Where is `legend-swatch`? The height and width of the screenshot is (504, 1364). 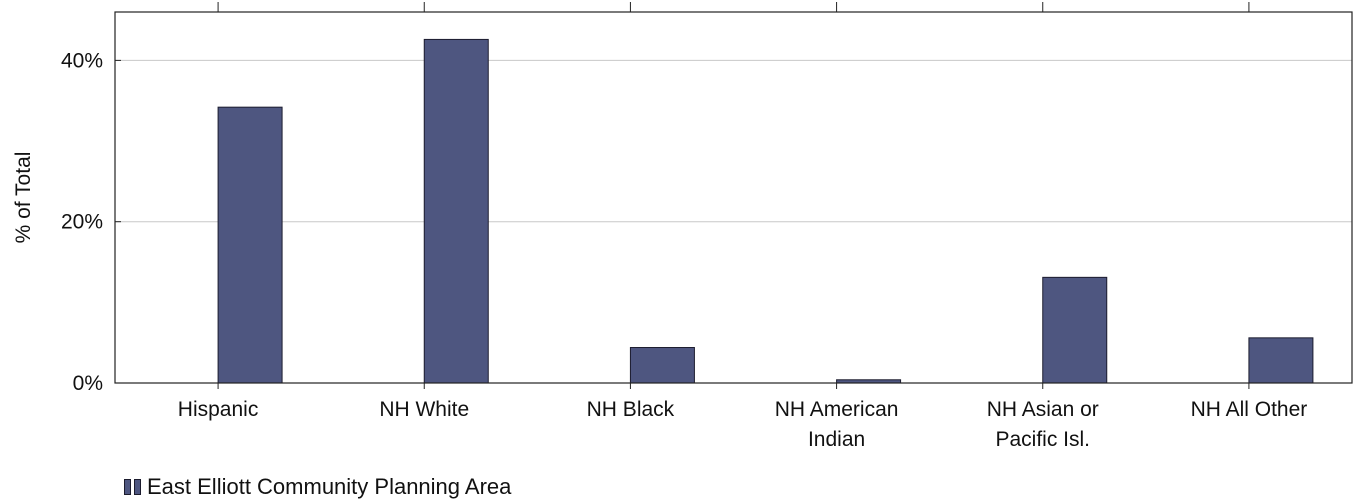 legend-swatch is located at coordinates (132, 487).